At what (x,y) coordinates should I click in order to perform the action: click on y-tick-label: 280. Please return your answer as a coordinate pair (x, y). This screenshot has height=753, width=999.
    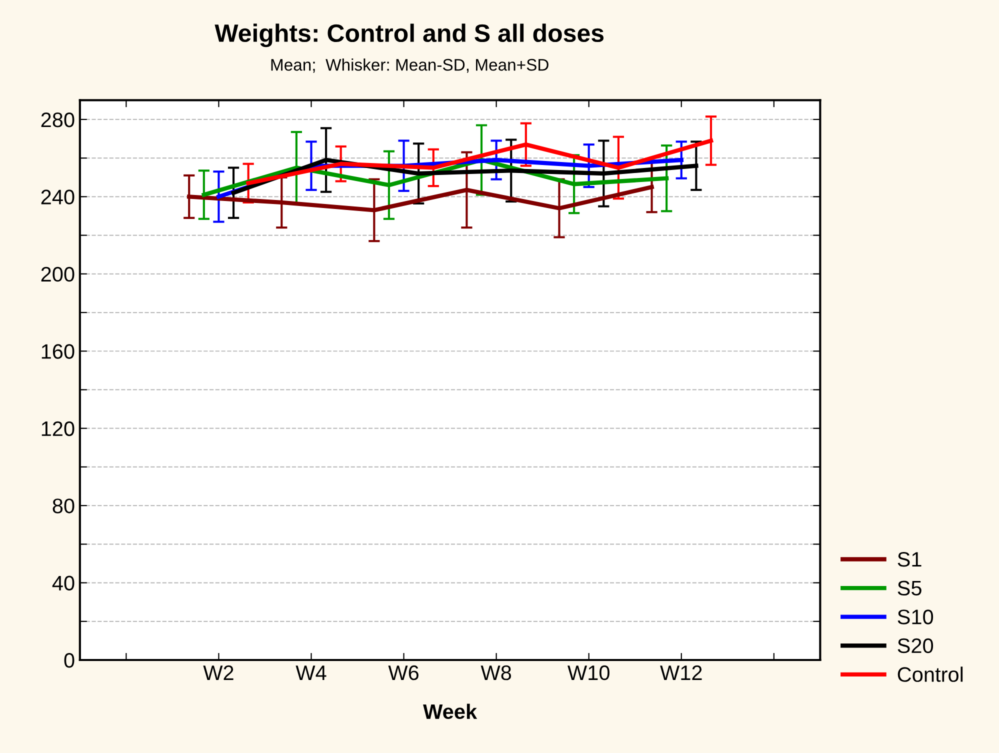
    Looking at the image, I should click on (57, 120).